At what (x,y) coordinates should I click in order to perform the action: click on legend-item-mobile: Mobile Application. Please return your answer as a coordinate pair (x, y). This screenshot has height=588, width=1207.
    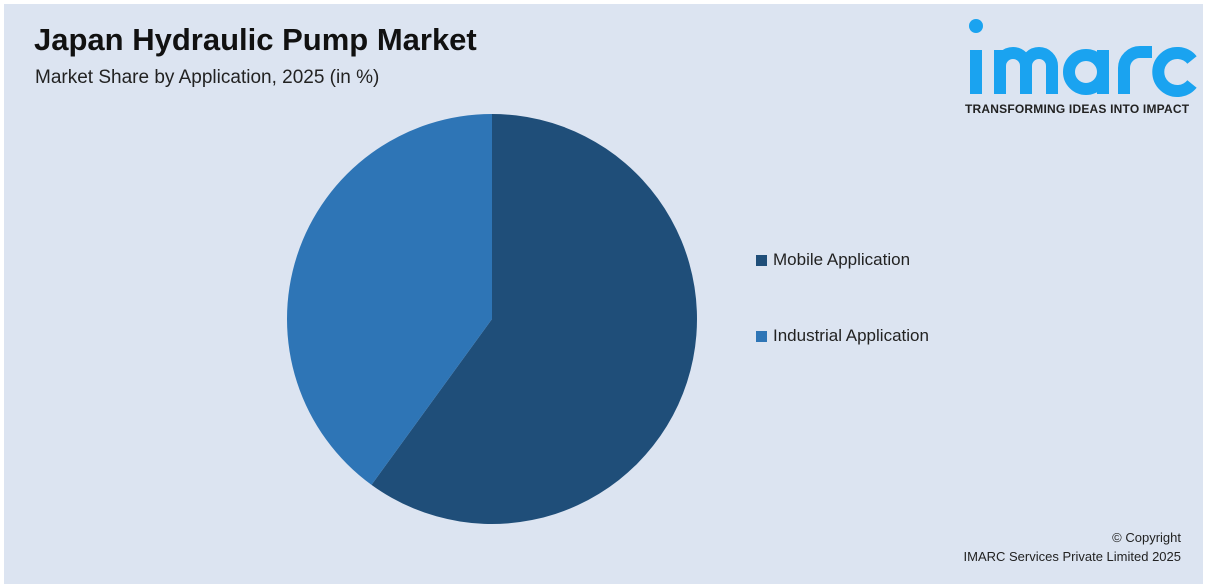
    Looking at the image, I should click on (833, 260).